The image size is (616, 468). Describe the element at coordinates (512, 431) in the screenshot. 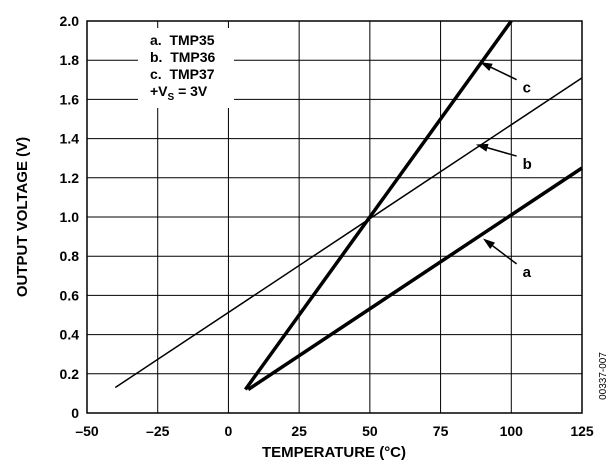

I see `x-tick-label: 100` at that location.